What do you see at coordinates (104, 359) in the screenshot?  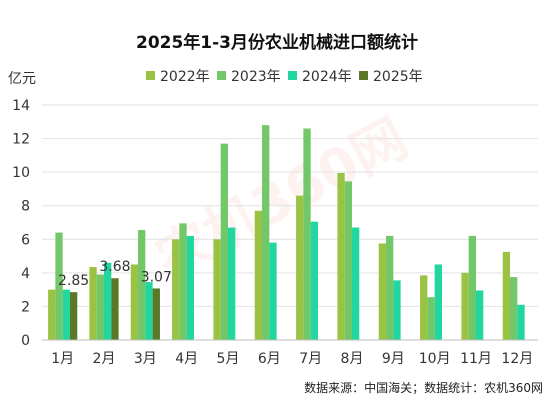 I see `x-tick-label: 2月` at bounding box center [104, 359].